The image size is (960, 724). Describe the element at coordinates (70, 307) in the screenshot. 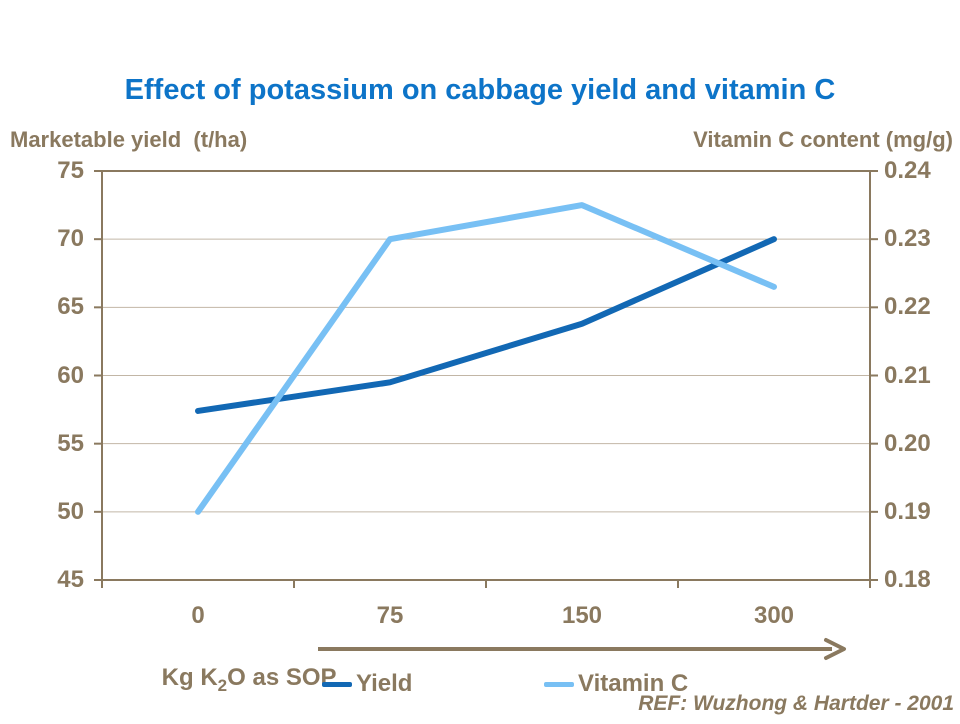

I see `left-axis-tick-label: 65` at that location.